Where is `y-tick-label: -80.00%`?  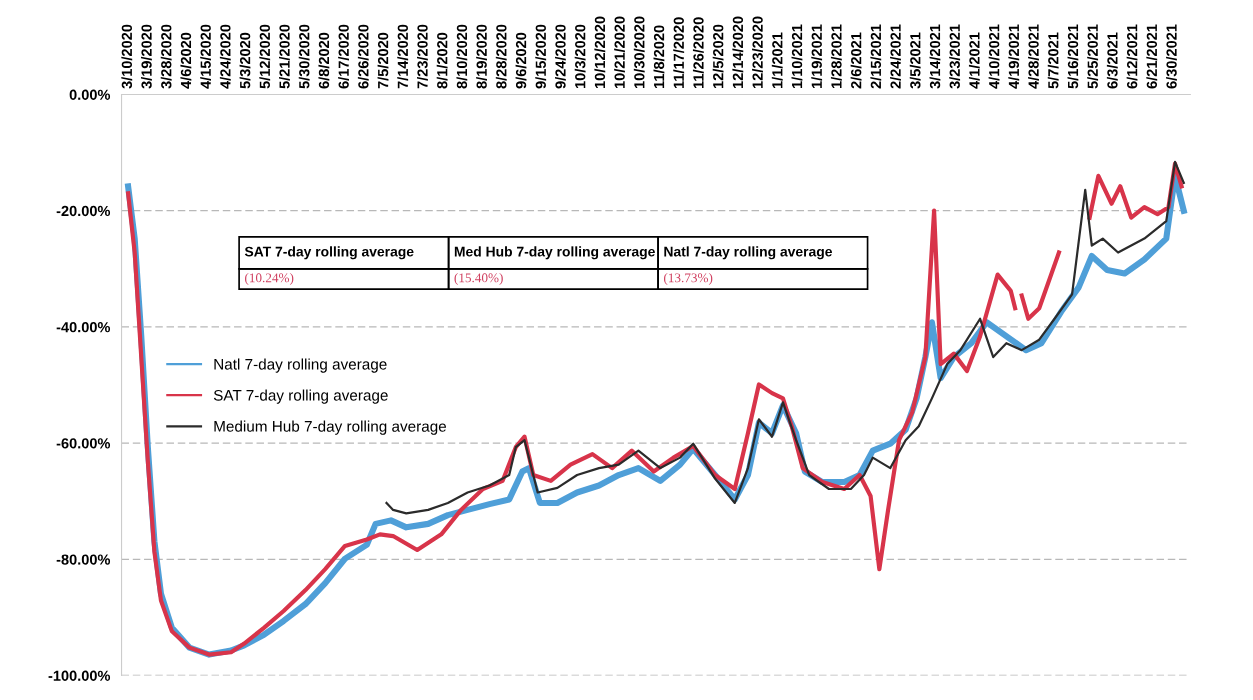
y-tick-label: -80.00% is located at coordinates (83, 559).